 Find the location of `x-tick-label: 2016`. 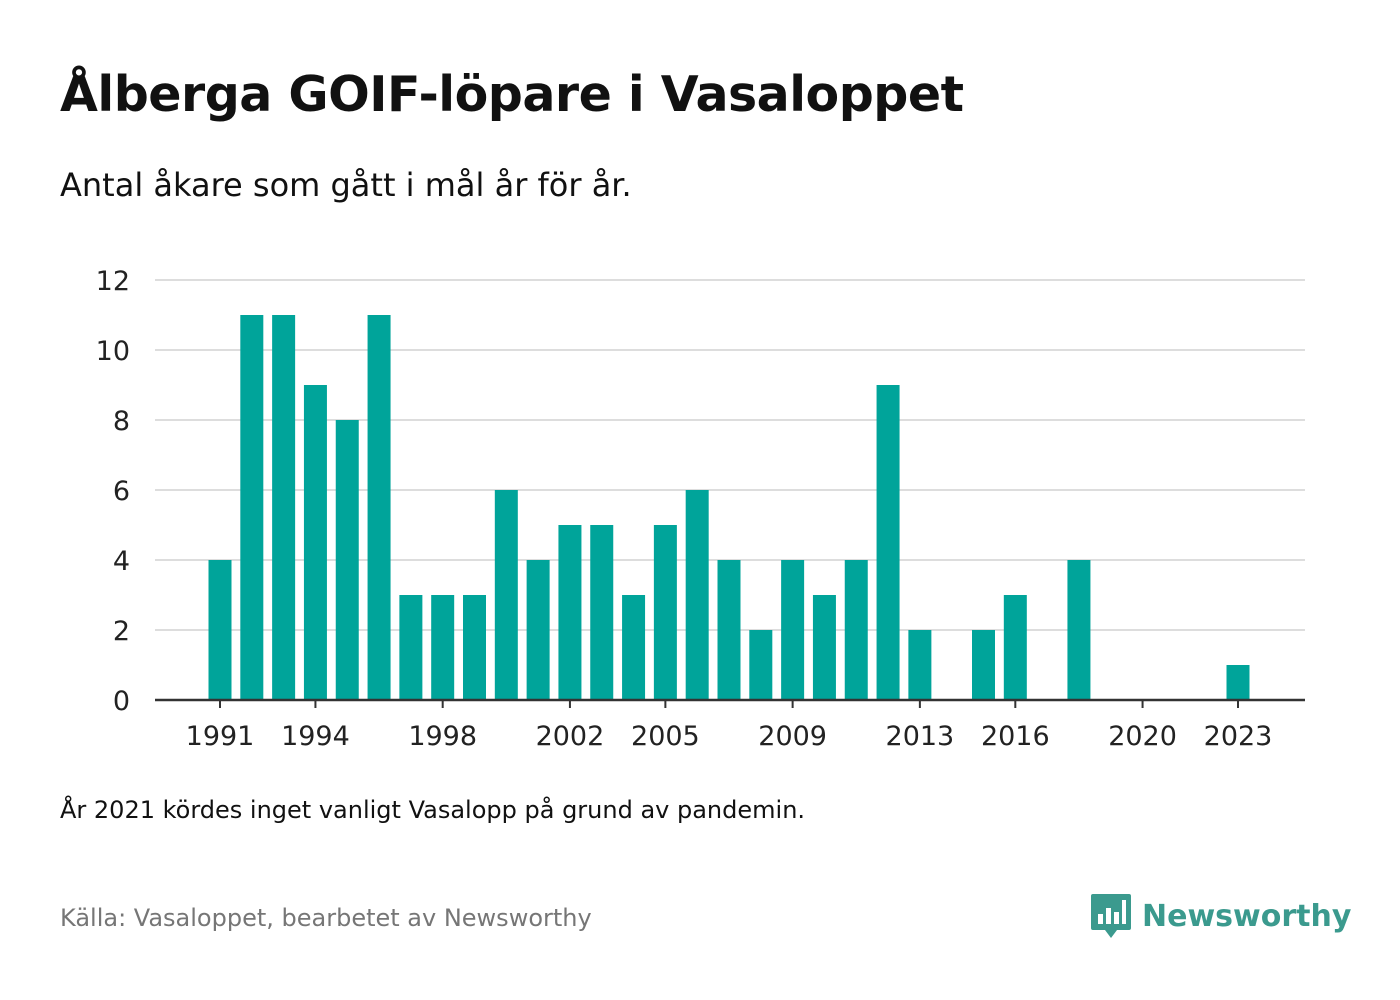

x-tick-label: 2016 is located at coordinates (1015, 736).